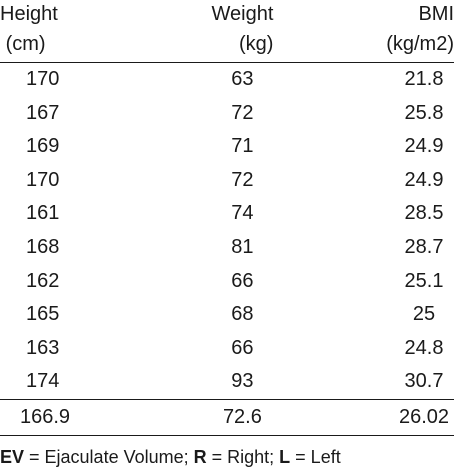 The height and width of the screenshot is (474, 474). Describe the element at coordinates (285, 457) in the screenshot. I see `footnote-l-abbr: L` at that location.